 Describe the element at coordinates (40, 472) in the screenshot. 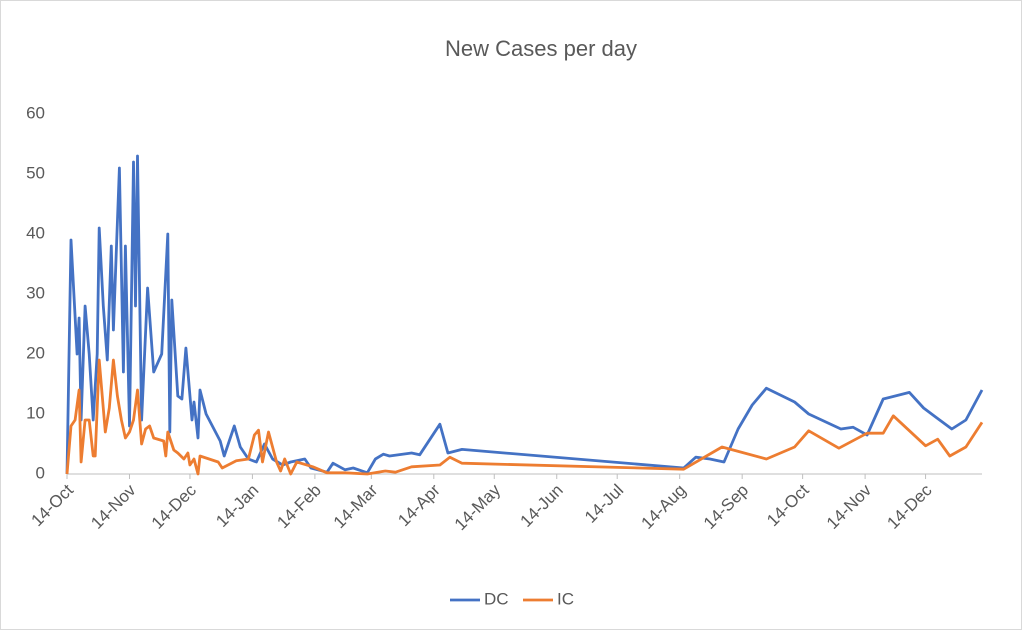

I see `y-tick-label: 0` at that location.